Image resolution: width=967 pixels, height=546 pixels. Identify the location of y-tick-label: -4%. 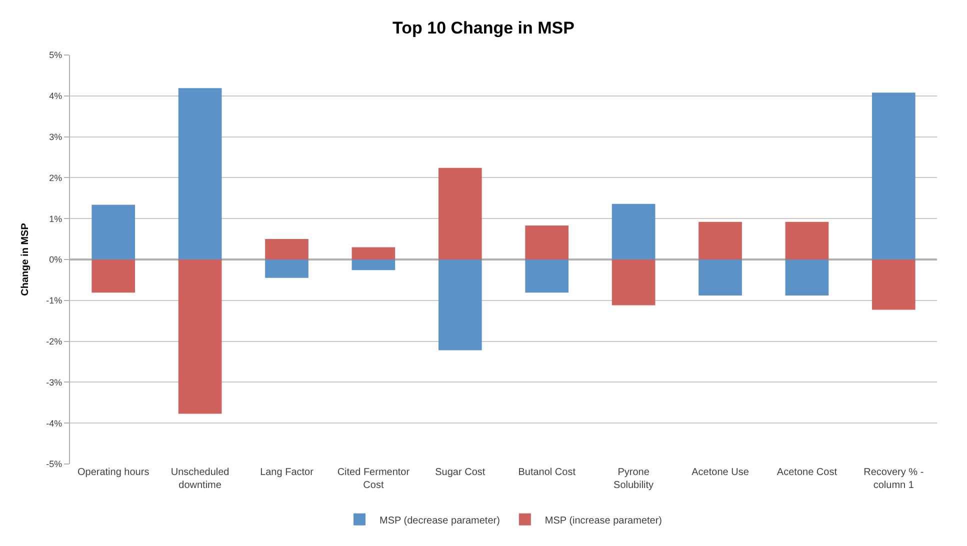
(54, 423).